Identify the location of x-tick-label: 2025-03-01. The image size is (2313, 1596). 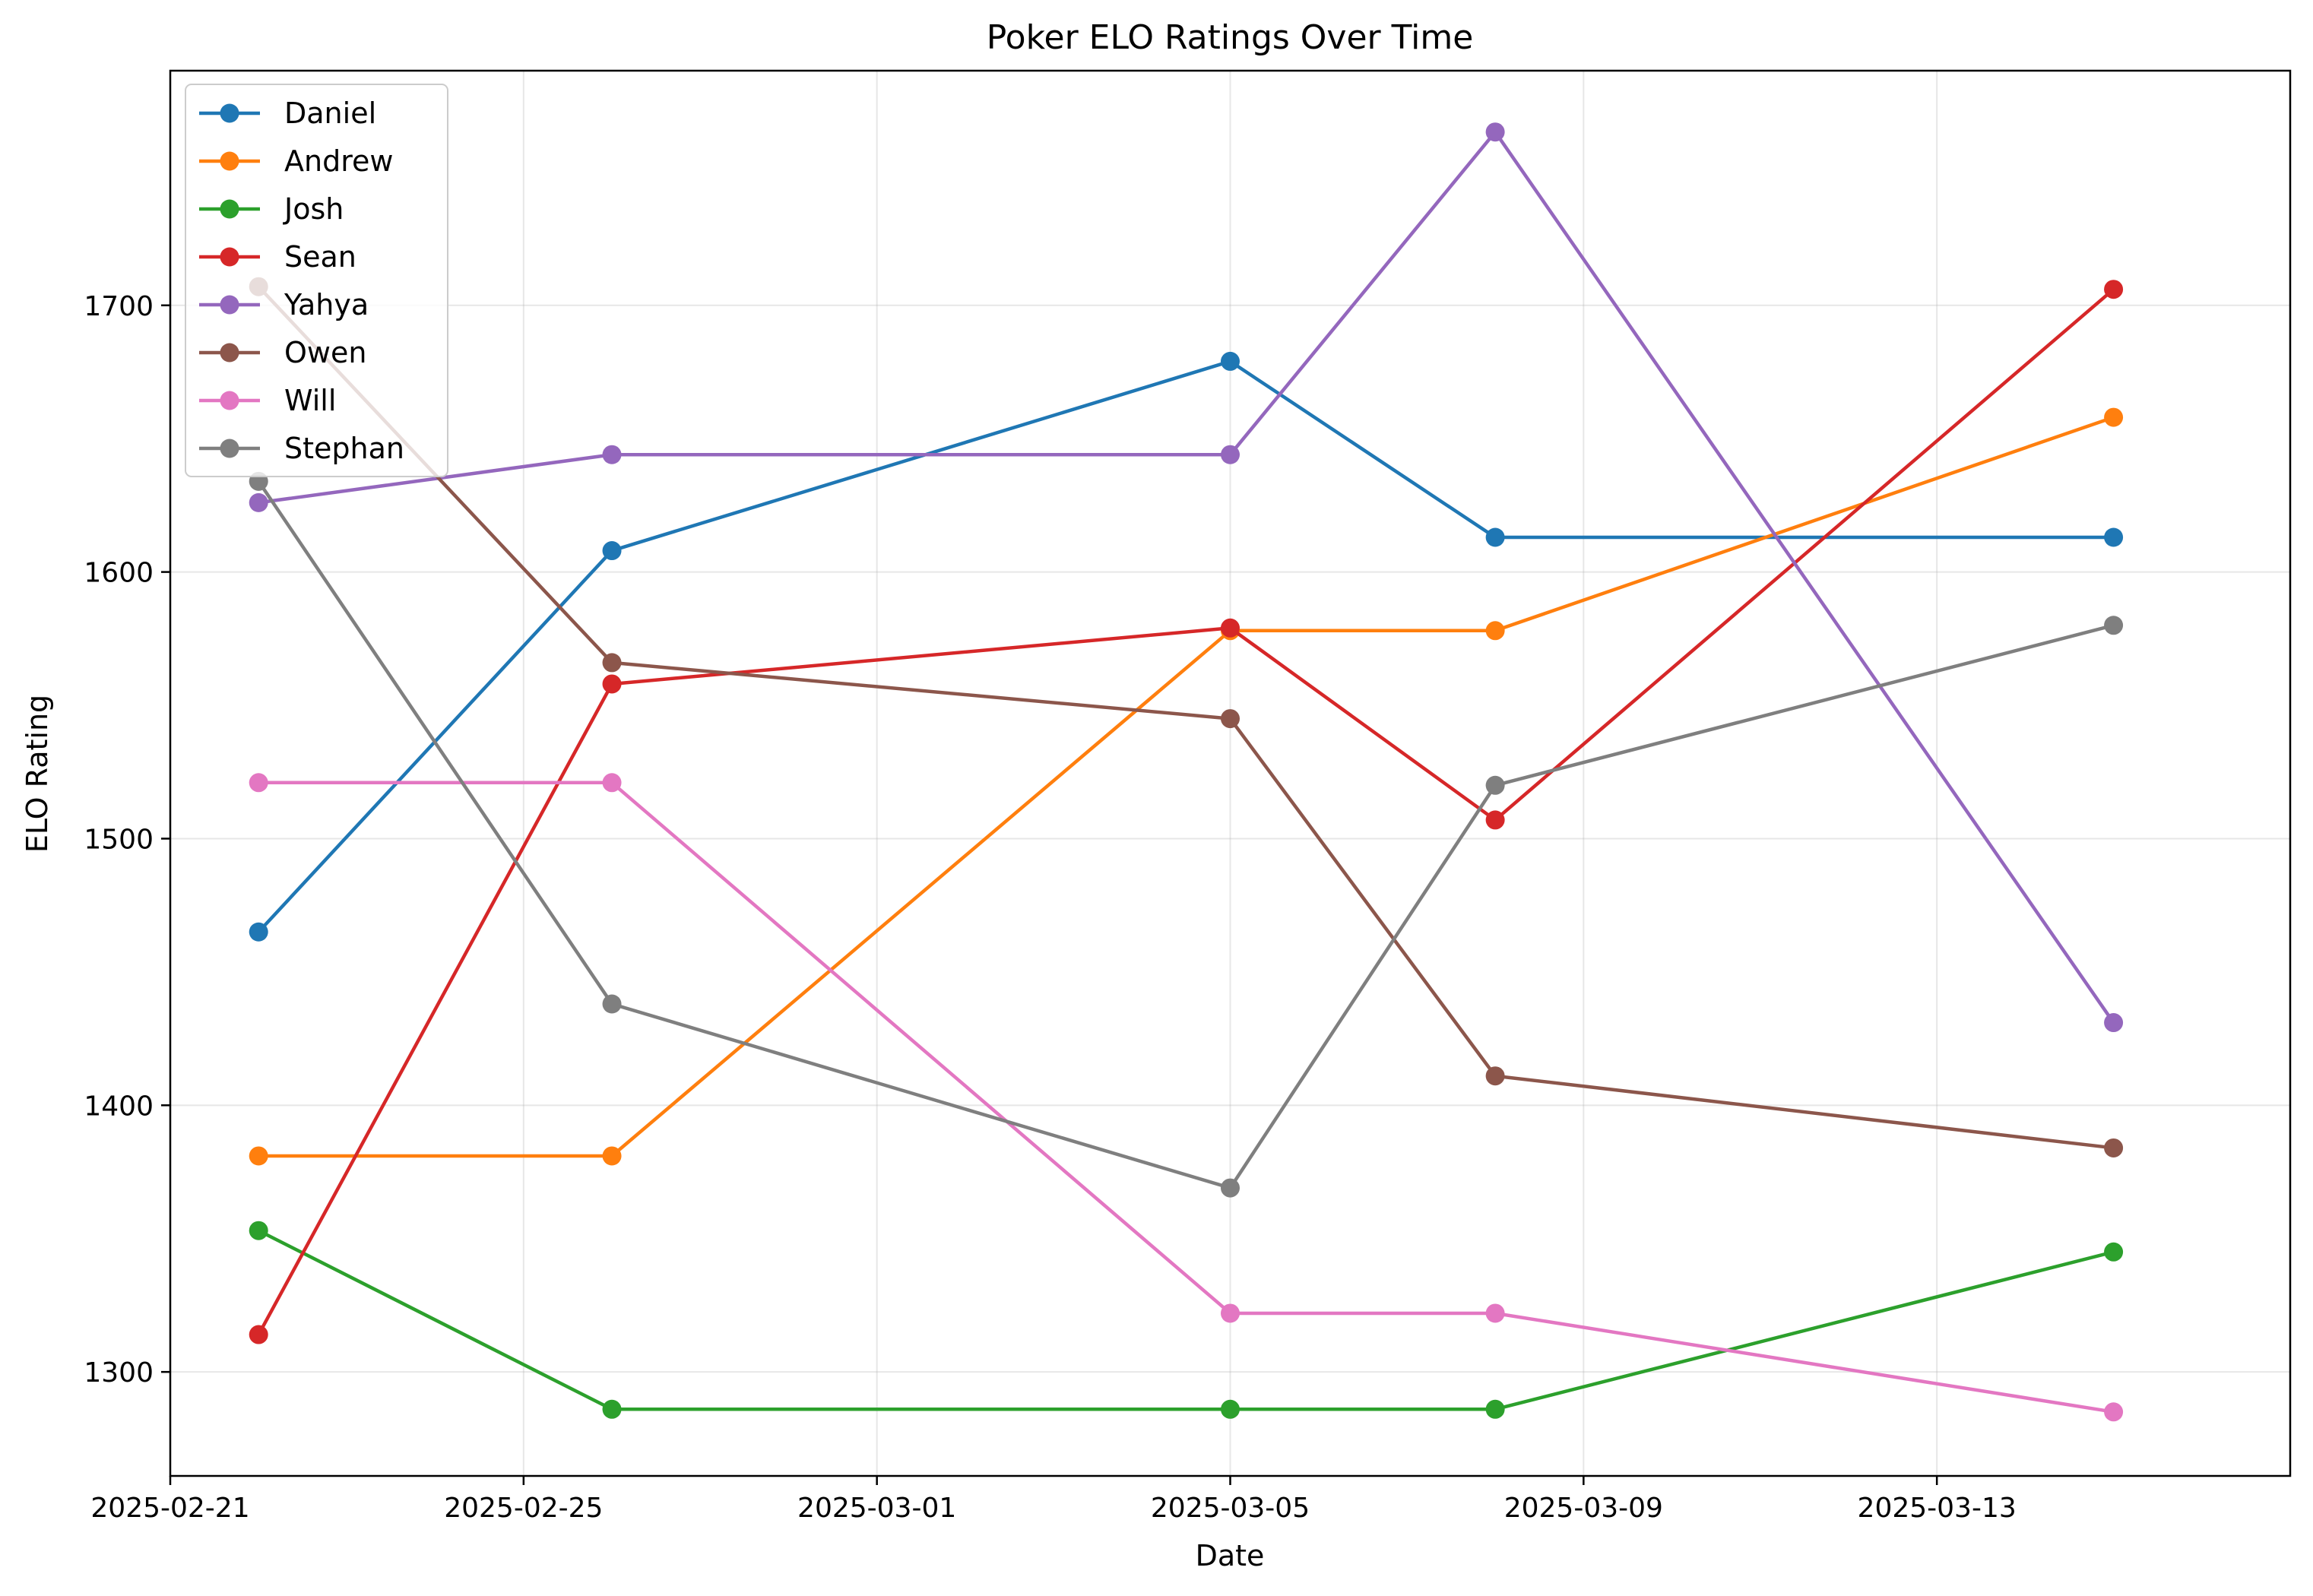
(876, 1508).